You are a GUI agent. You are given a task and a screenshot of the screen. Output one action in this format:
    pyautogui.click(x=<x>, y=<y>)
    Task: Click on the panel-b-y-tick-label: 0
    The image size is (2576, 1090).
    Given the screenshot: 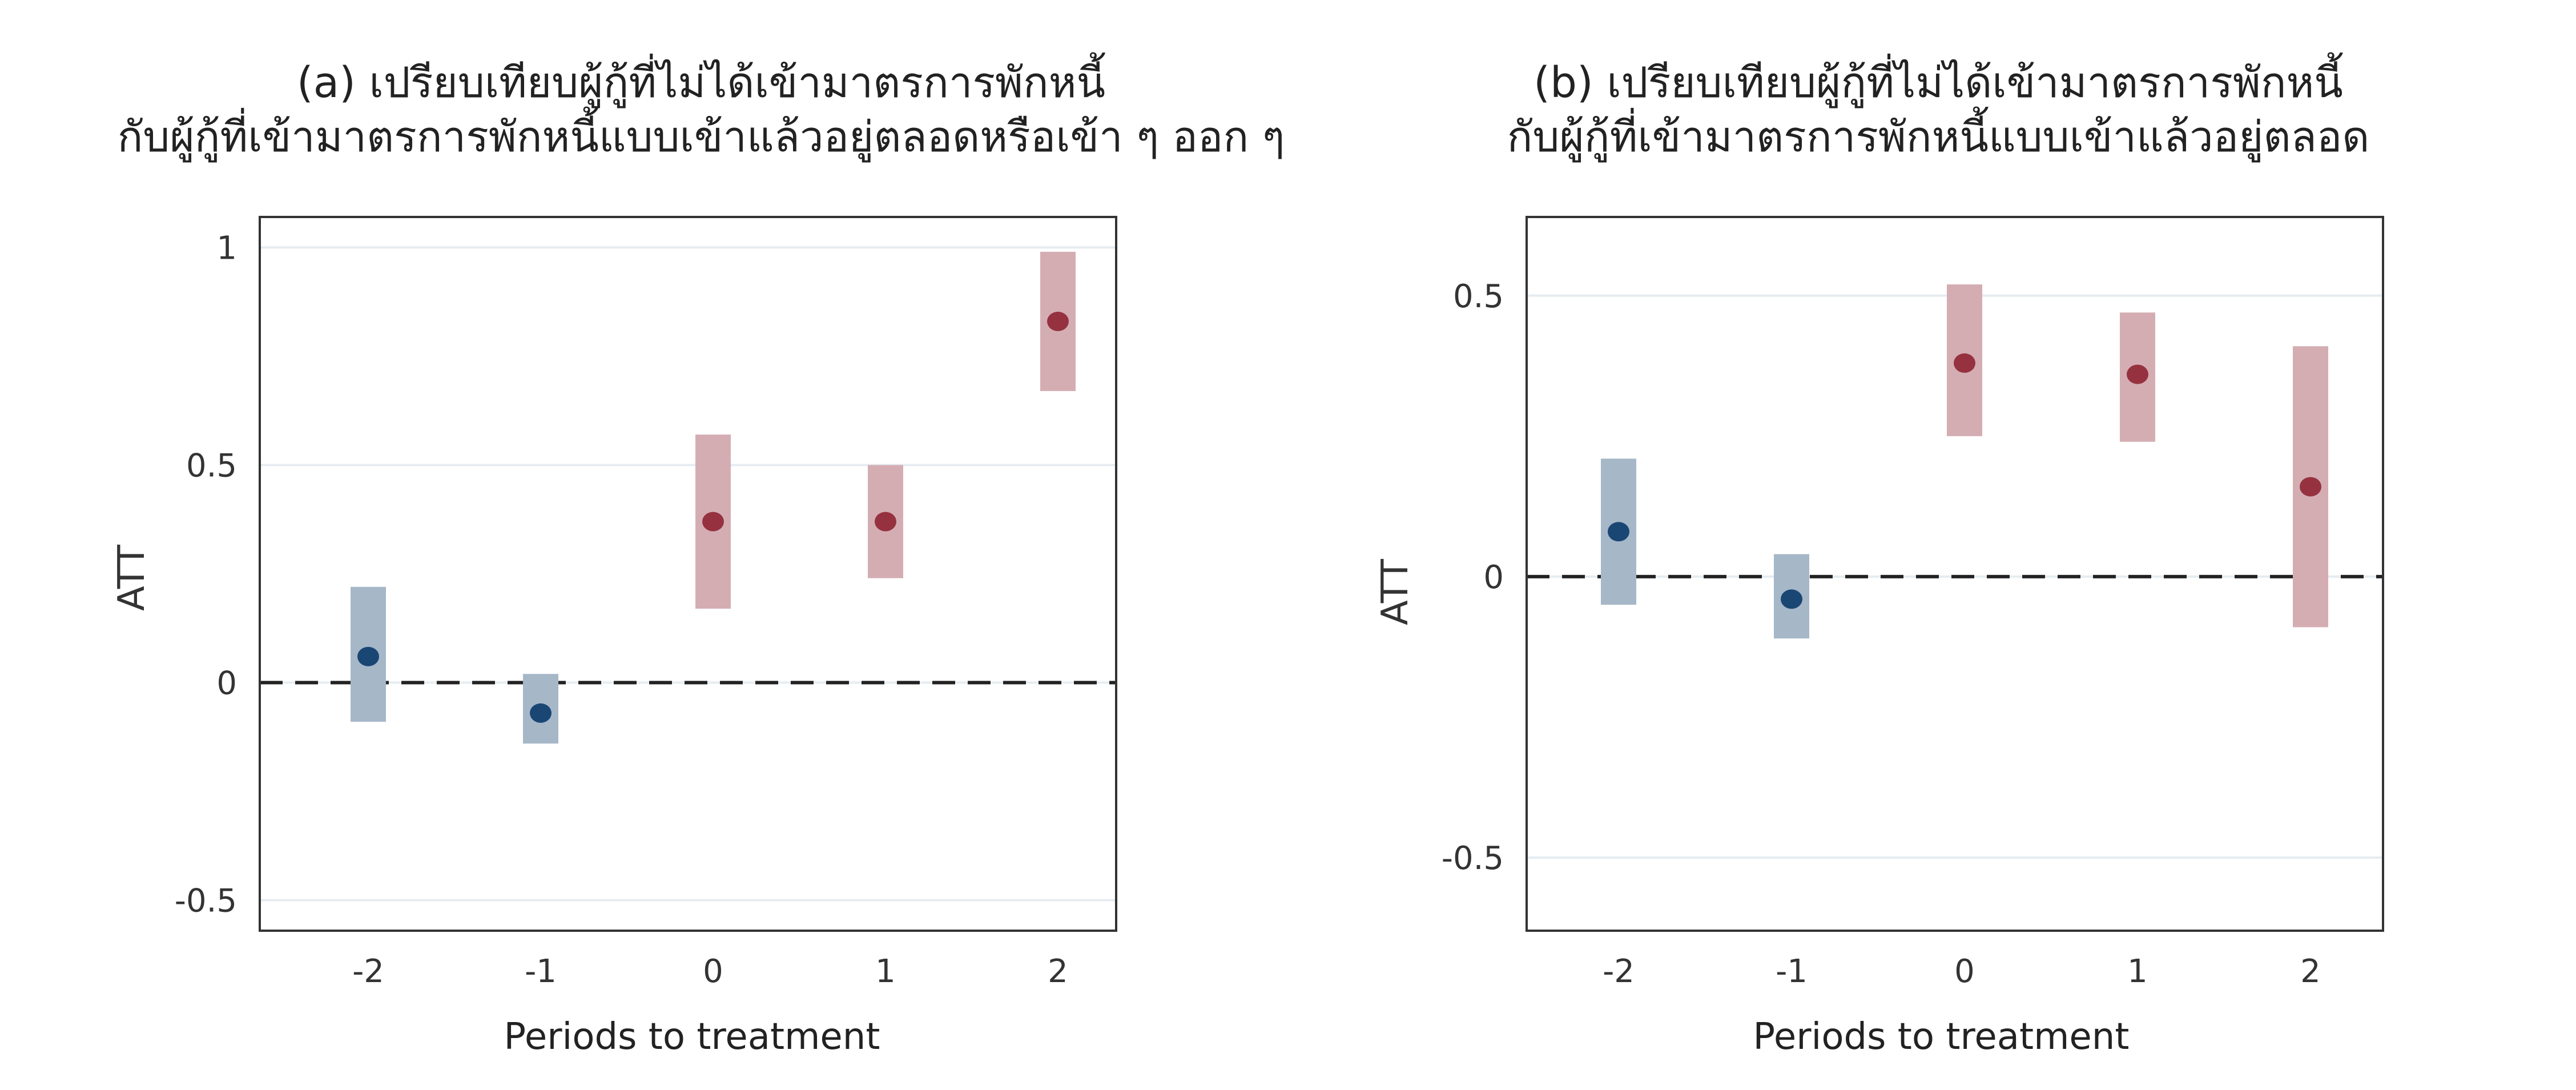 What is the action you would take?
    pyautogui.click(x=1493, y=577)
    